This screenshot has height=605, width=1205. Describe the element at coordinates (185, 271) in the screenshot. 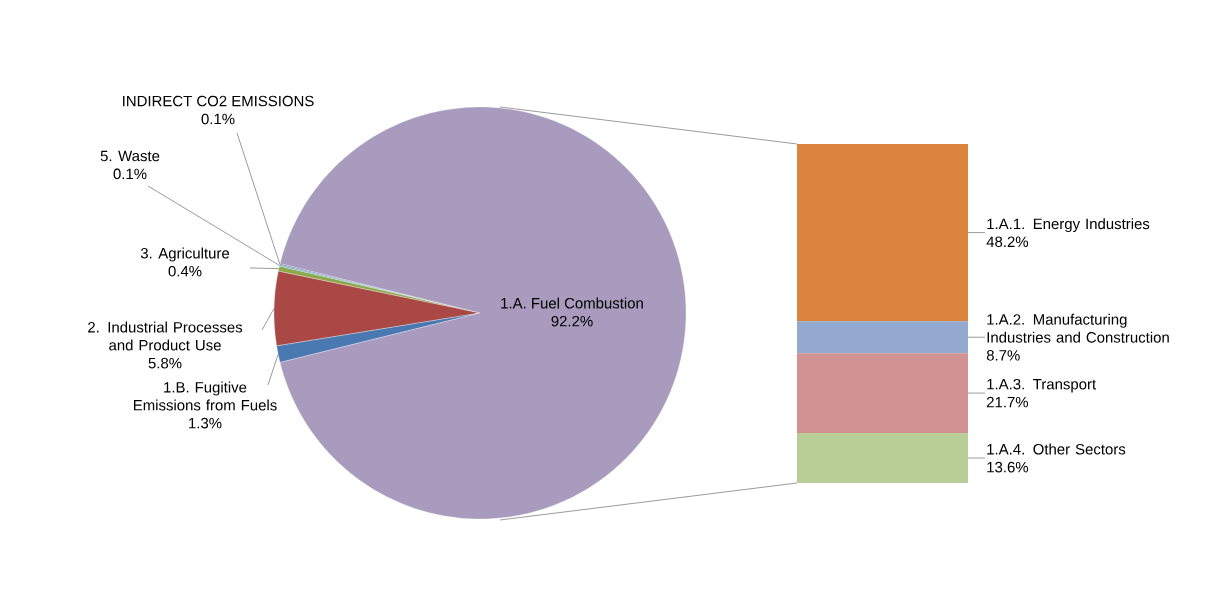

I see `data-label: 0.4%` at that location.